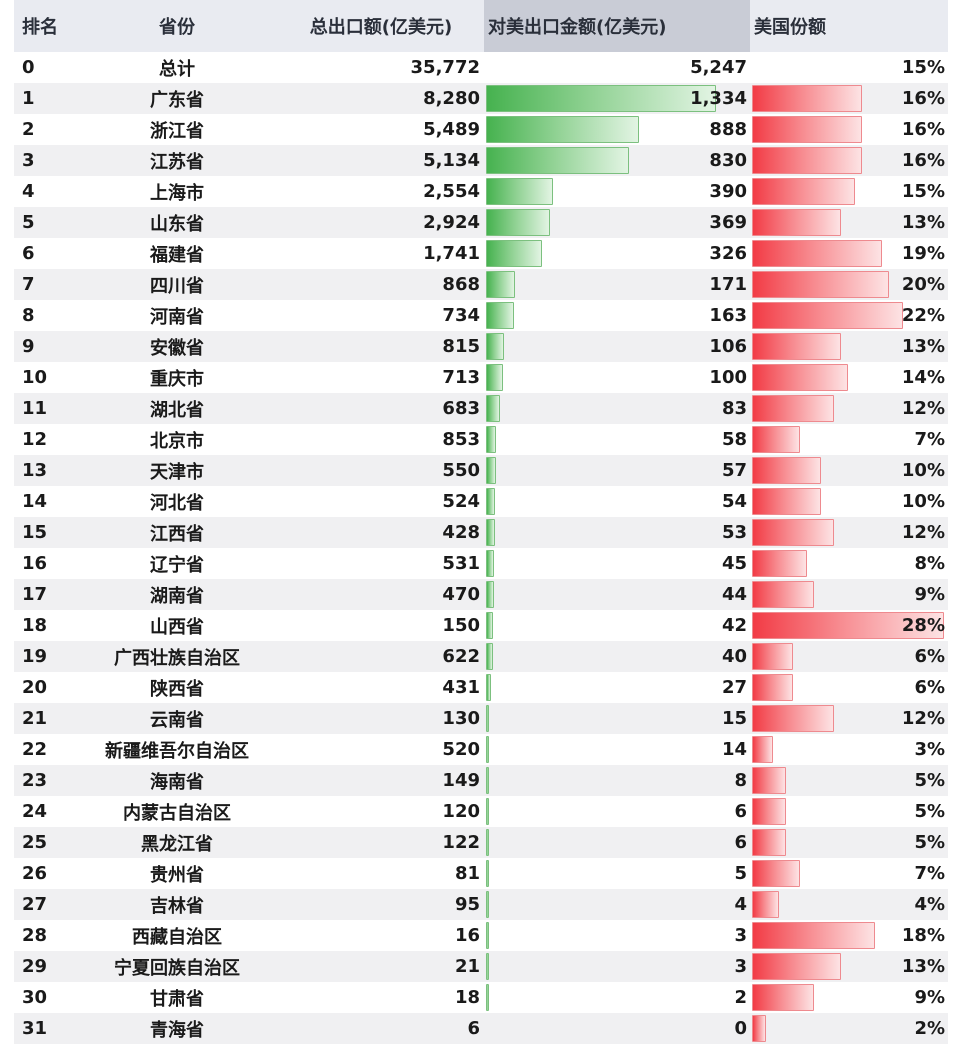 This screenshot has height=1057, width=960. Describe the element at coordinates (481, 253) in the screenshot. I see `table-row: 6 福建省 1,741 326 19%` at that location.